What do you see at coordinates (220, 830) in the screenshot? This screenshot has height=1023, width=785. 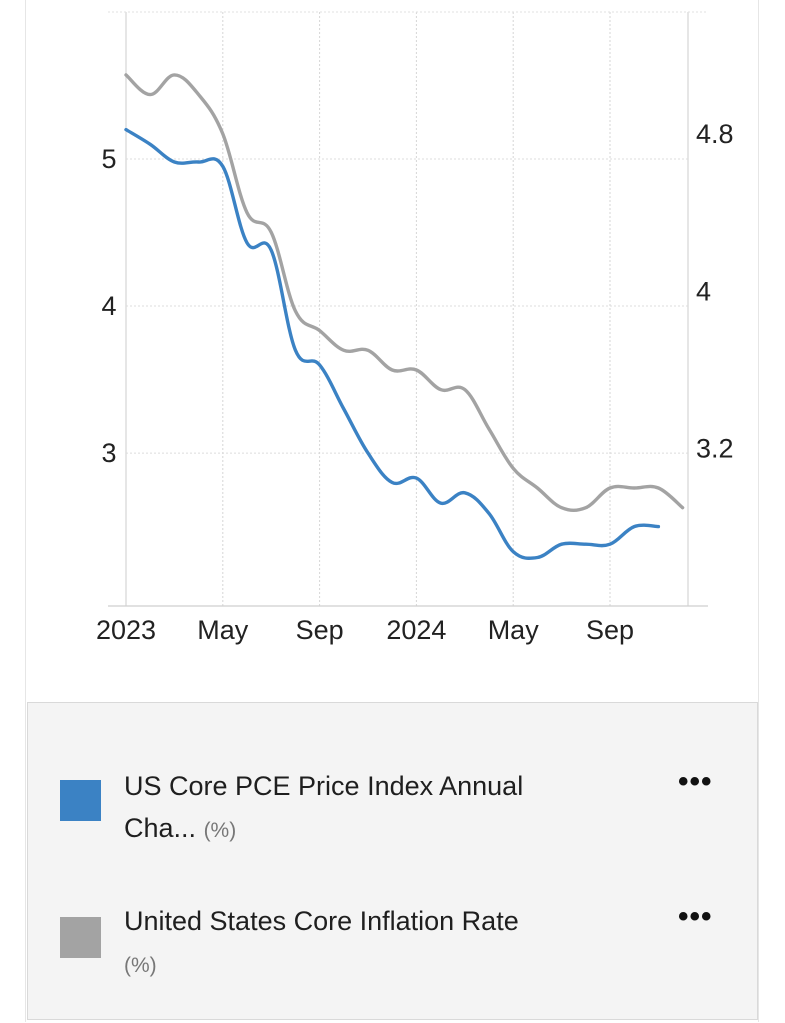 I see `legend-unit-core-pce: (%)` at bounding box center [220, 830].